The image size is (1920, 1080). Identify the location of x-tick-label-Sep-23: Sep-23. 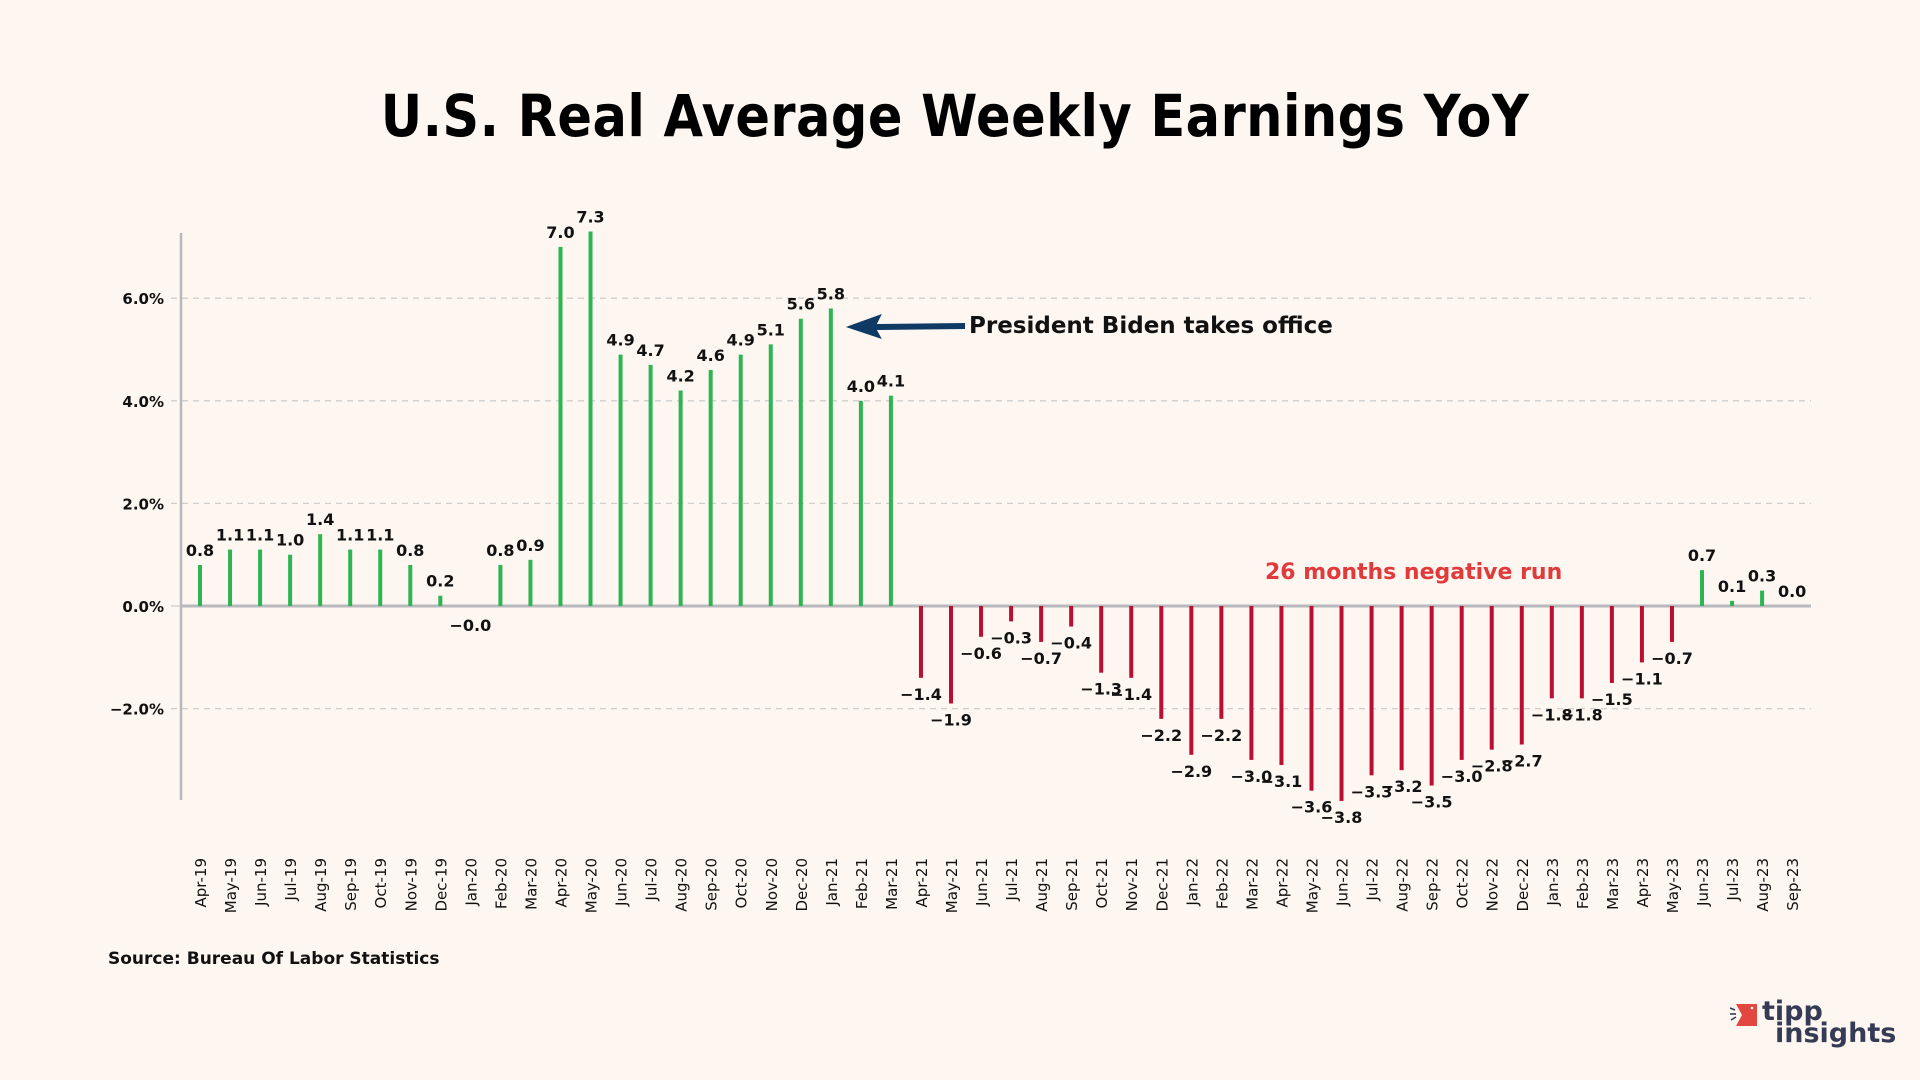
(1793, 884).